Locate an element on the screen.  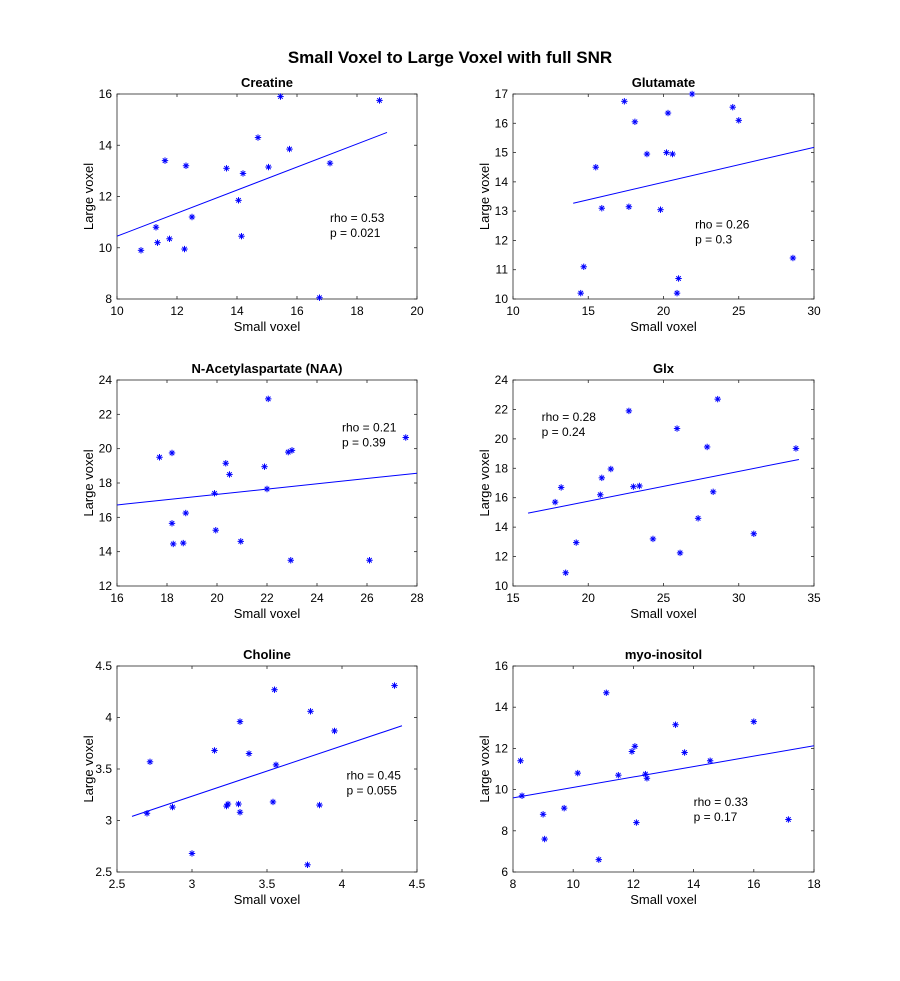
x-tick-label: 28 is located at coordinates (417, 598).